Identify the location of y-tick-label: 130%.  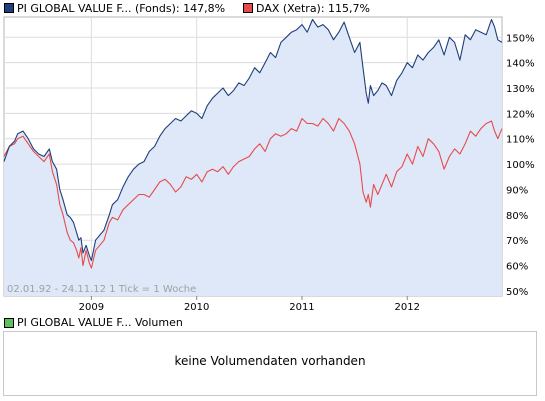
(520, 89).